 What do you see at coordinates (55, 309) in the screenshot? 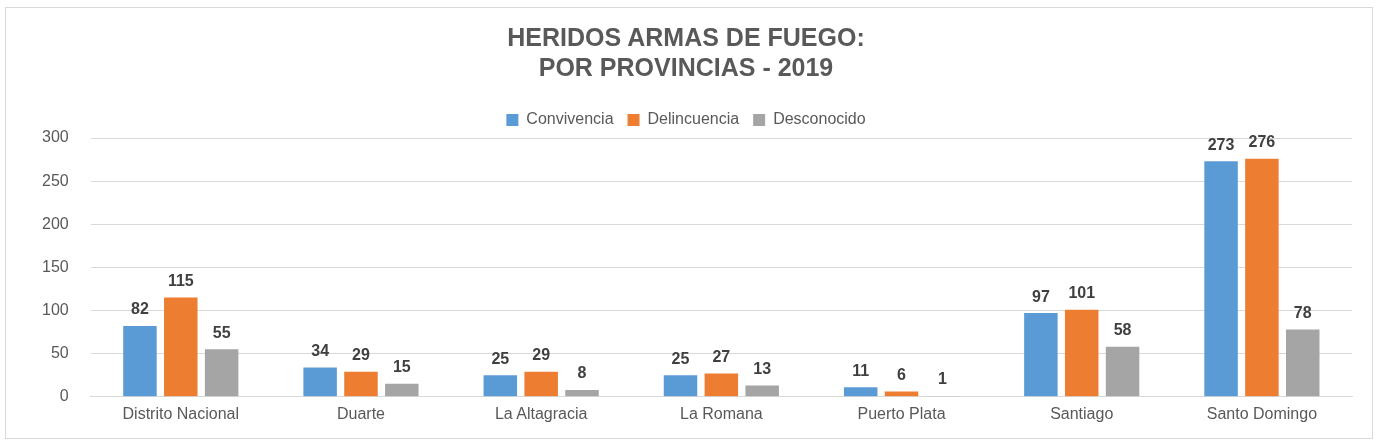
I see `y-tick-label: 100` at bounding box center [55, 309].